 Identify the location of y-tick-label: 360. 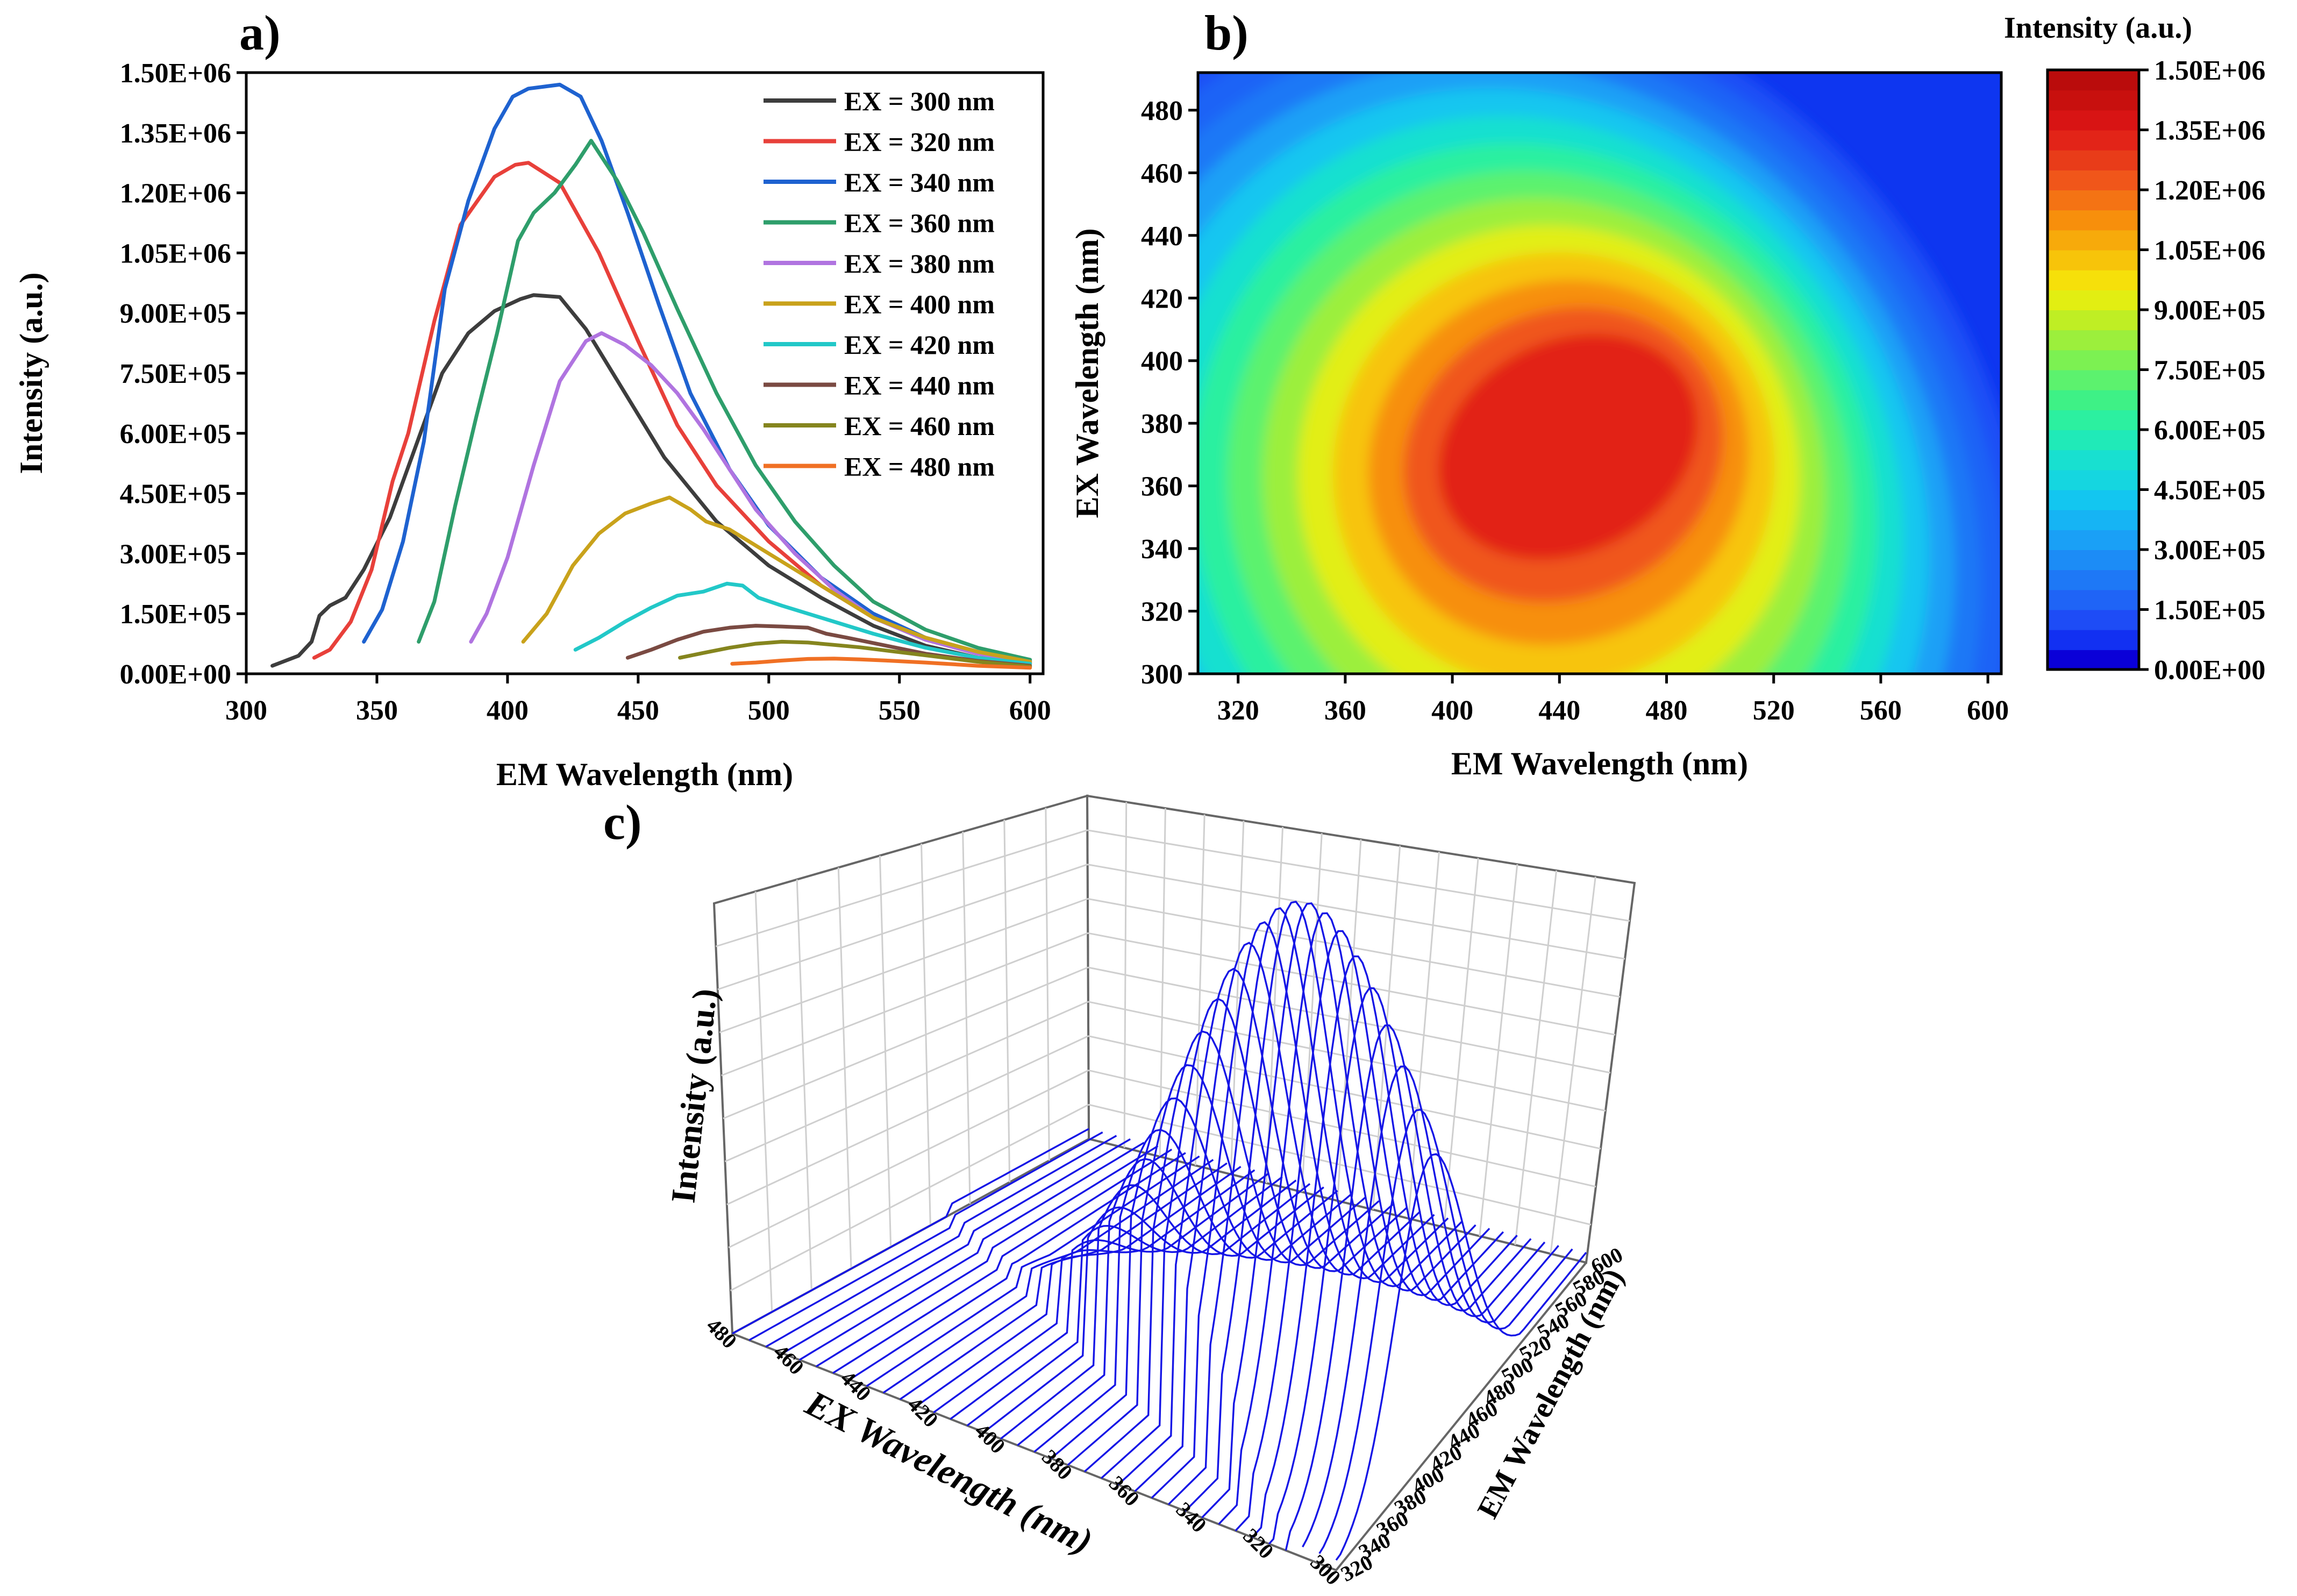
(1162, 487).